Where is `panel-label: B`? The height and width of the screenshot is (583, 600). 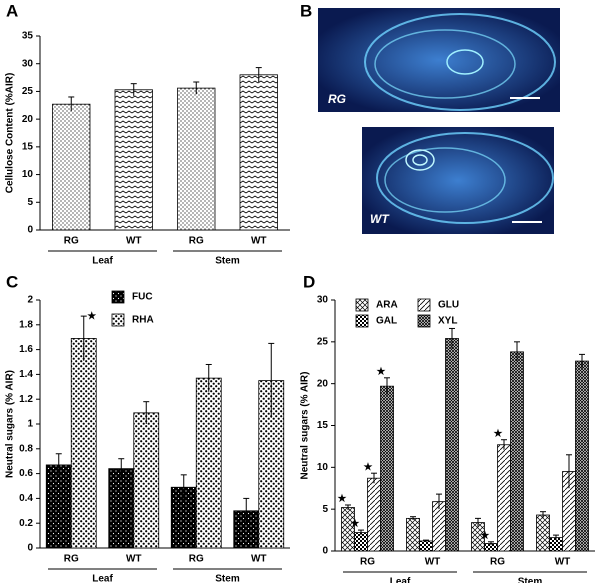
panel-label: B is located at coordinates (306, 10).